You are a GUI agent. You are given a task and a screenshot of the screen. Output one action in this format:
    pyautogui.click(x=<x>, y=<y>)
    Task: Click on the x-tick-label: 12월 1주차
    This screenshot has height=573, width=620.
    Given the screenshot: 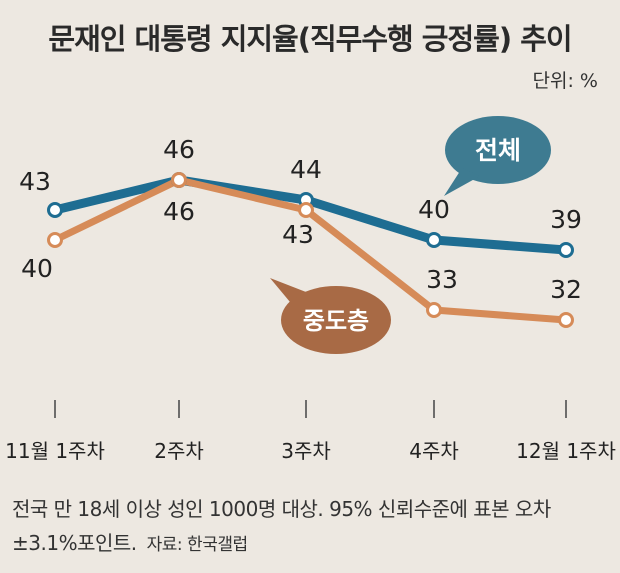 What is the action you would take?
    pyautogui.click(x=566, y=451)
    